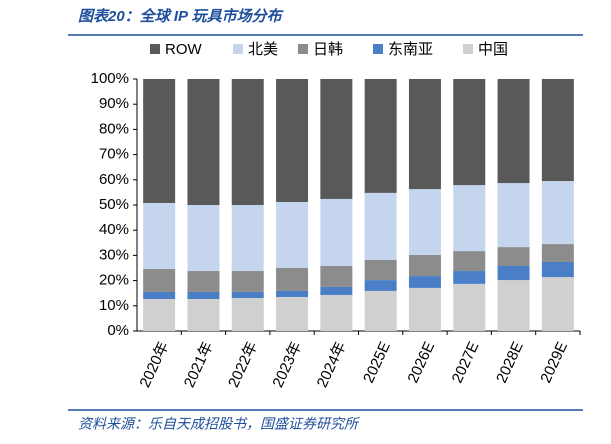  What do you see at coordinates (510, 362) in the screenshot?
I see `x-tick-label: 2028E` at bounding box center [510, 362].